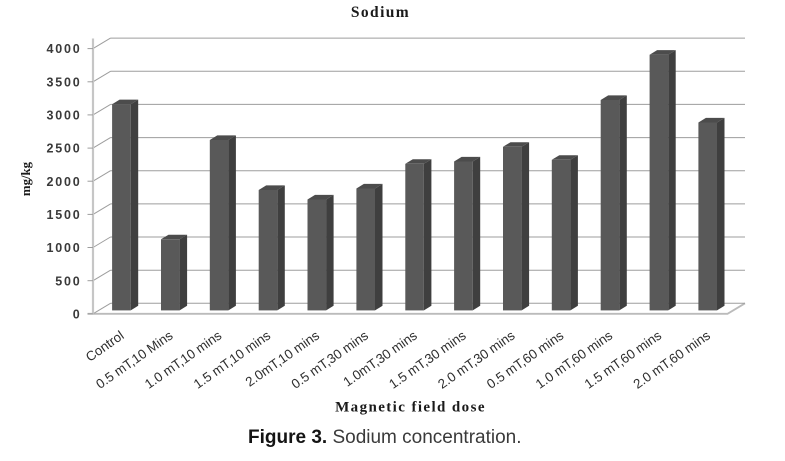 The width and height of the screenshot is (785, 461). What do you see at coordinates (385, 437) in the screenshot?
I see `svg-text:Figure 3. Sodium concentration: Figure 3. Sodium concentration.` at bounding box center [385, 437].